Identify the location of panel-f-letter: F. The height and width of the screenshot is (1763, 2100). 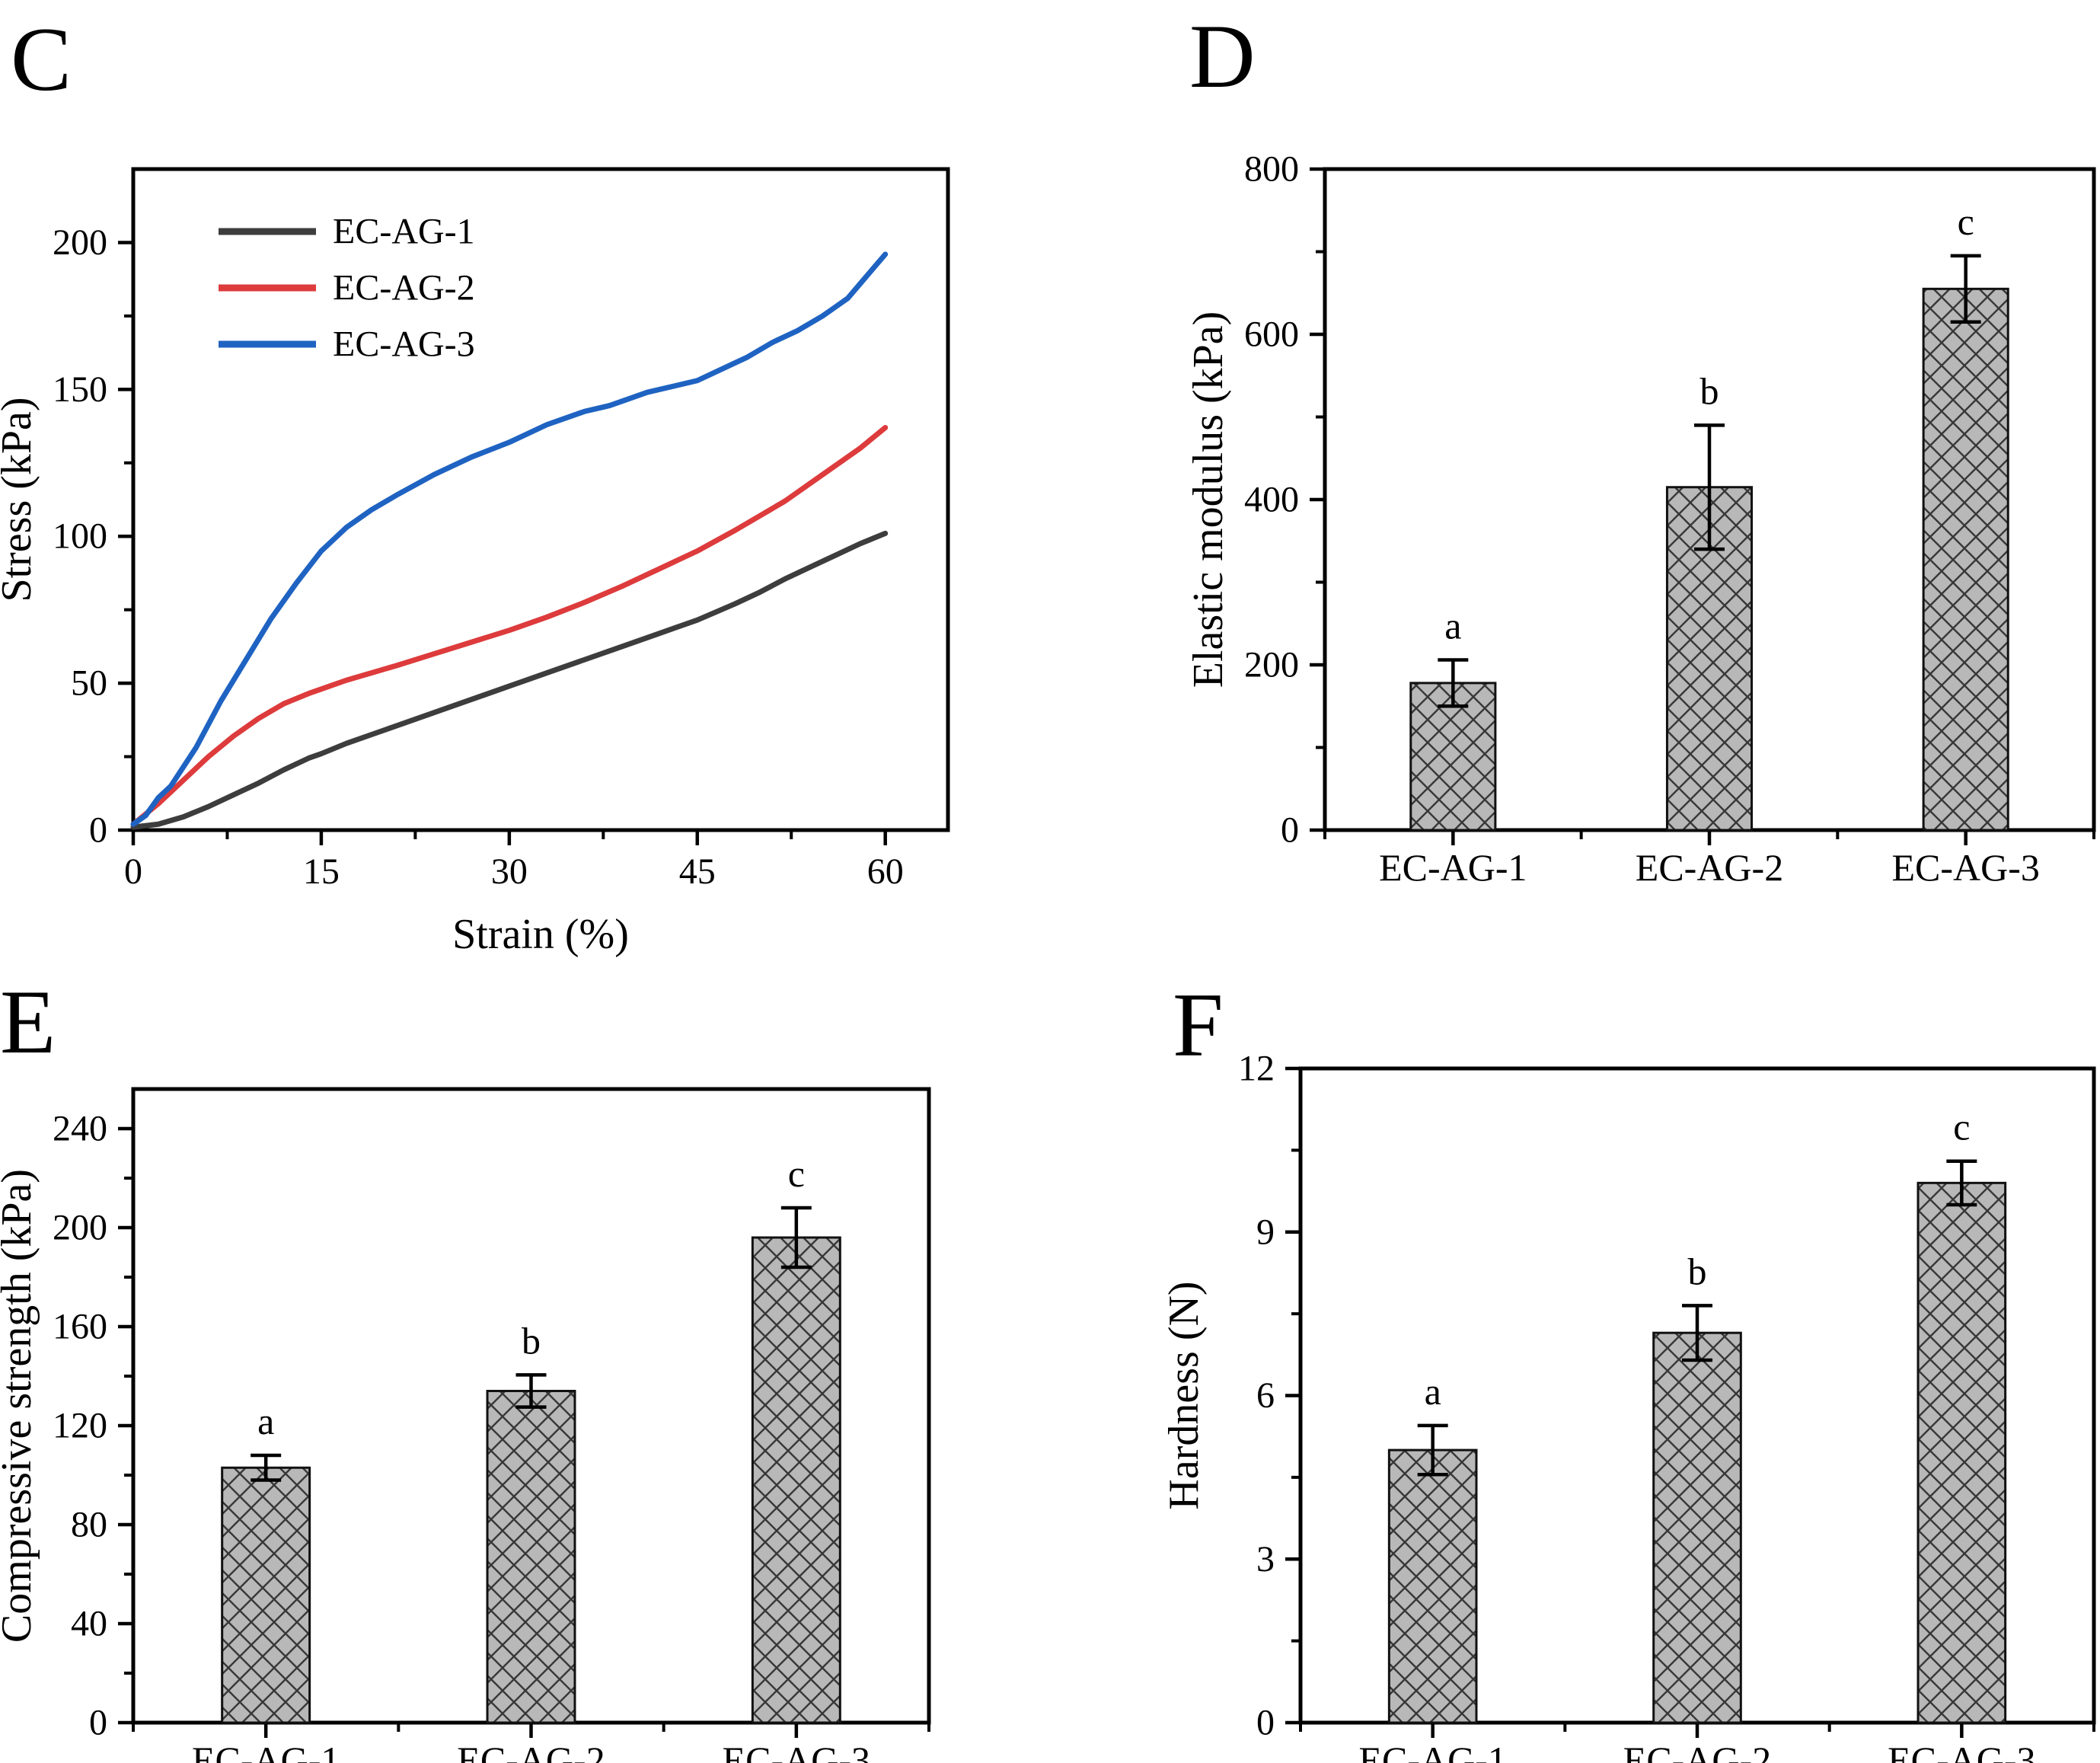
(1198, 1024).